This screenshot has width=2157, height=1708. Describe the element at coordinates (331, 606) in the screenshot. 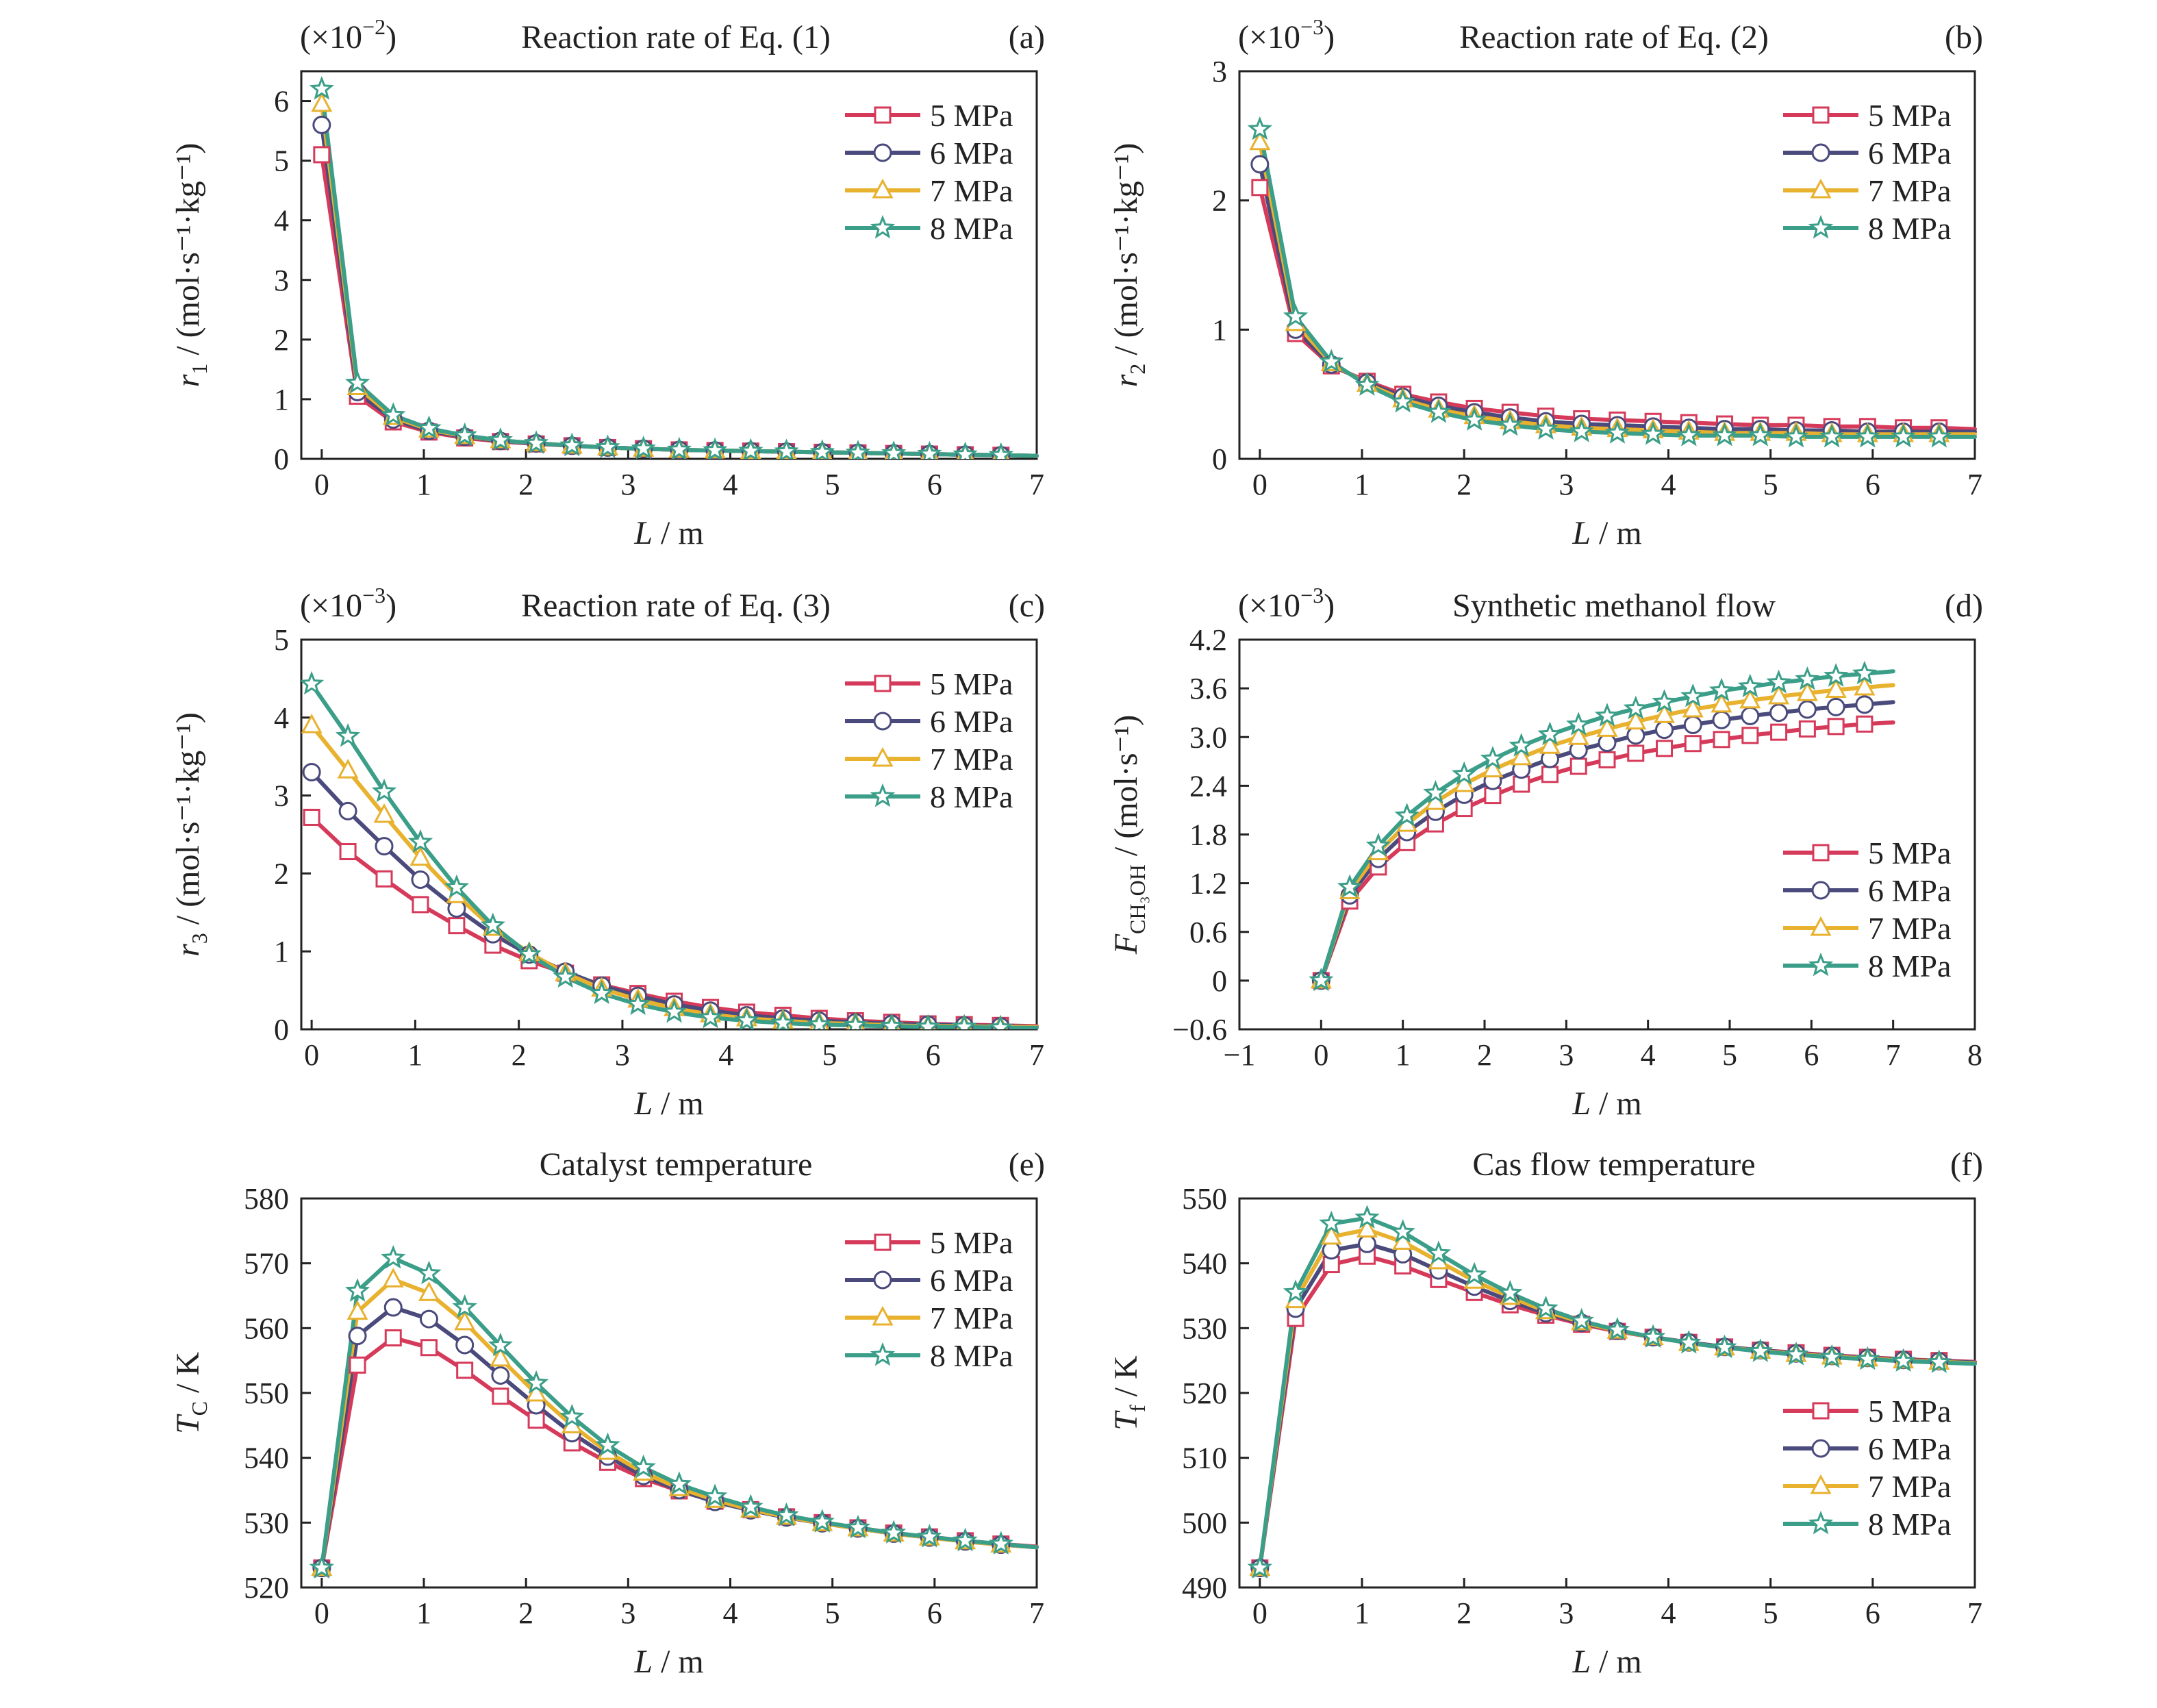

I see `multiplier-base: (×10` at that location.